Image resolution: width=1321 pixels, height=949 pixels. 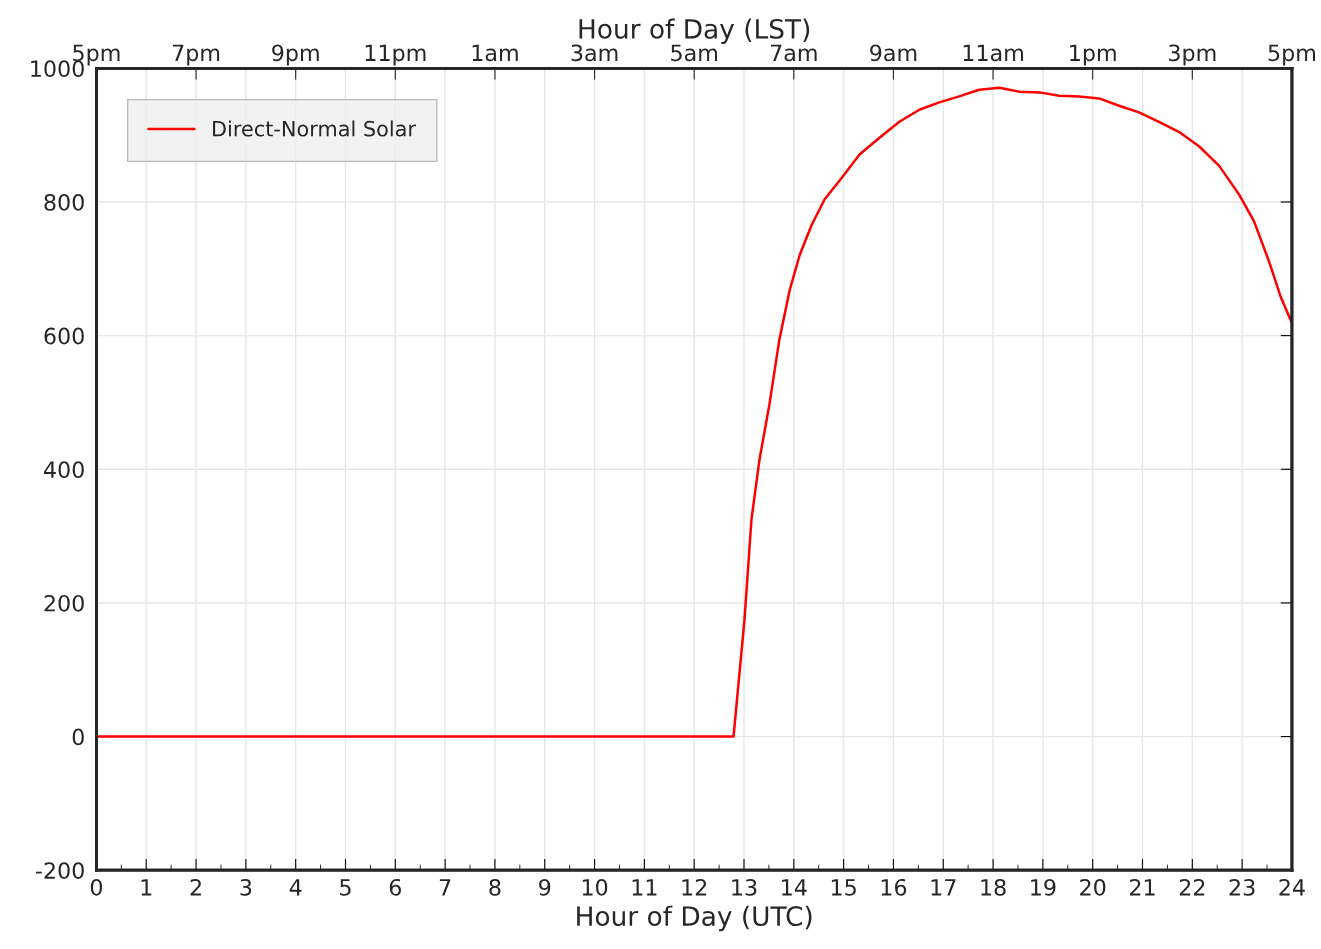 What do you see at coordinates (64, 202) in the screenshot?
I see `y-tick-label: 800` at bounding box center [64, 202].